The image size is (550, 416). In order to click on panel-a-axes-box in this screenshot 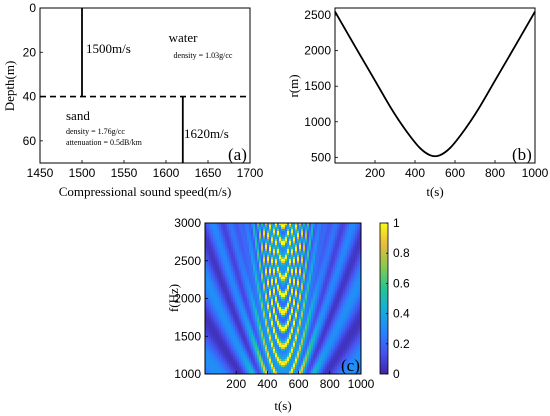, I will do `click(145, 85)`.